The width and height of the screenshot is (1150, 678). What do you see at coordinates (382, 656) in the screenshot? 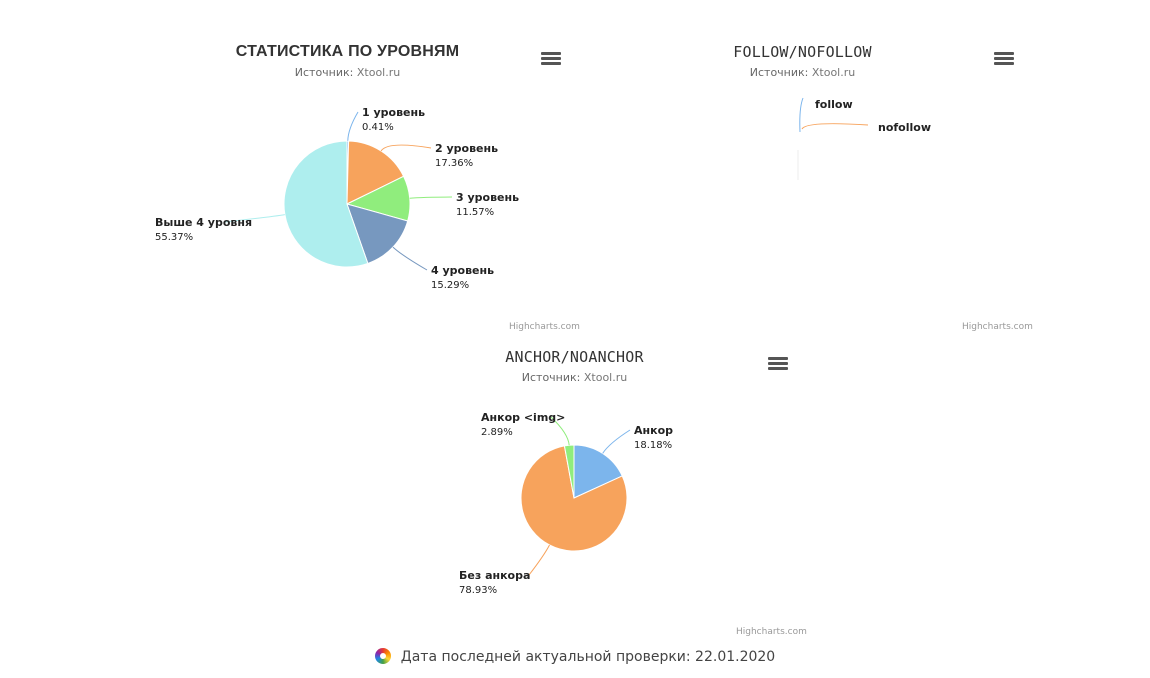
I see `color-wheel-icon` at bounding box center [382, 656].